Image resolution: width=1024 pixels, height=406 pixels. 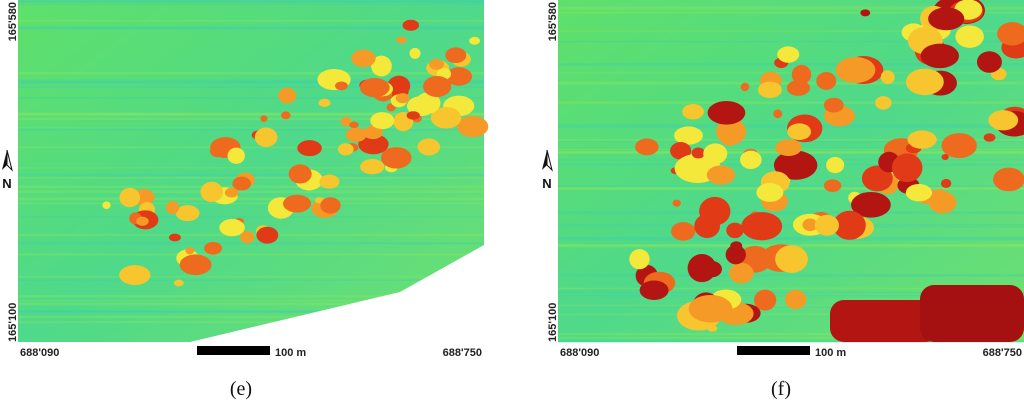 What do you see at coordinates (13, 21) in the screenshot?
I see `y-coord-label: 165'580` at bounding box center [13, 21].